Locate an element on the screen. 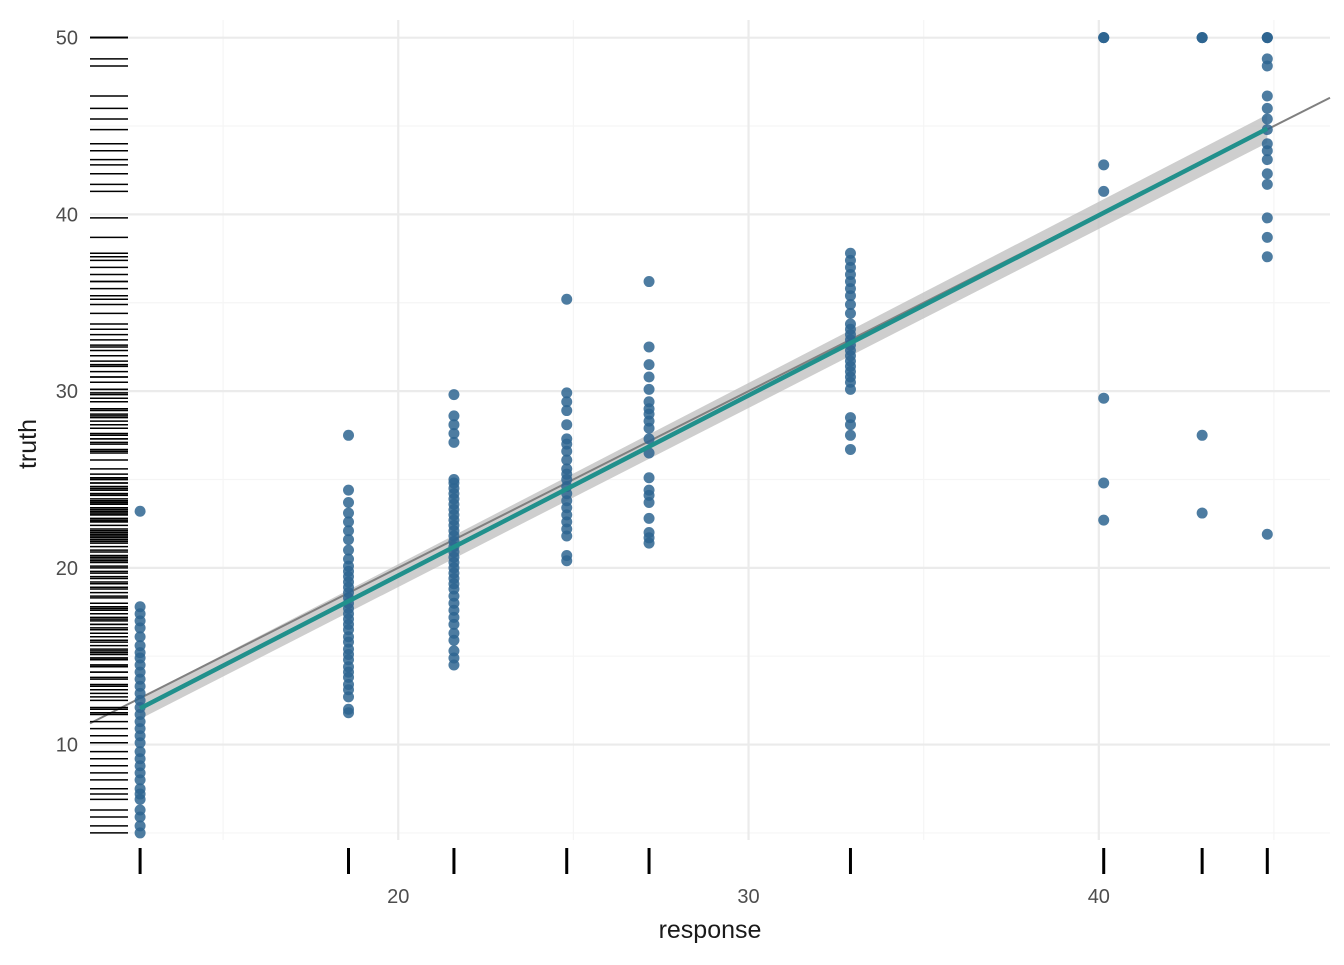  y-tick-label: 30 is located at coordinates (67, 392).